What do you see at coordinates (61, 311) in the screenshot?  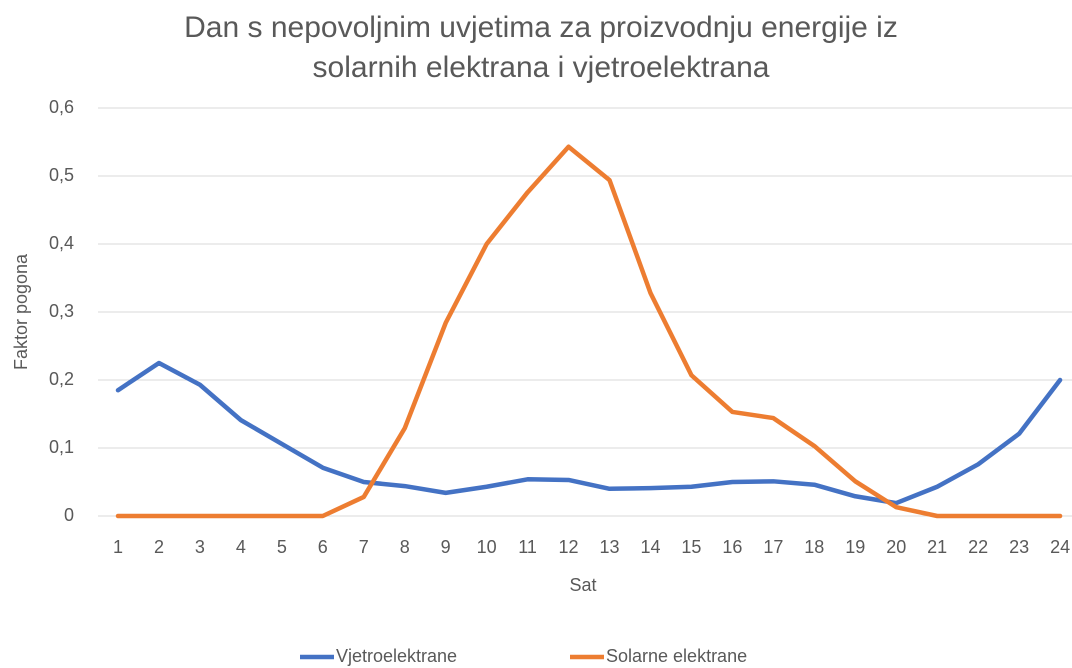 I see `y-tick-label: 0,3` at bounding box center [61, 311].